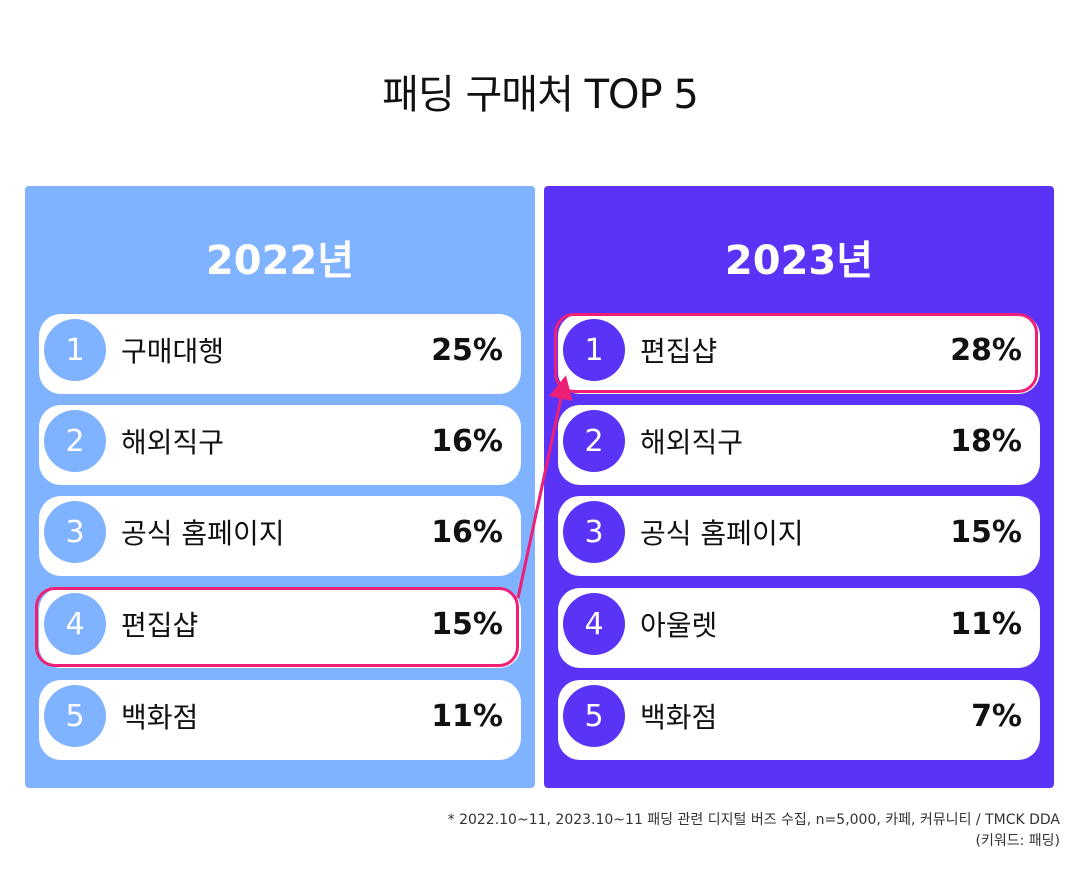 The width and height of the screenshot is (1080, 886). I want to click on rank-row: 5 백화점 7%, so click(799, 720).